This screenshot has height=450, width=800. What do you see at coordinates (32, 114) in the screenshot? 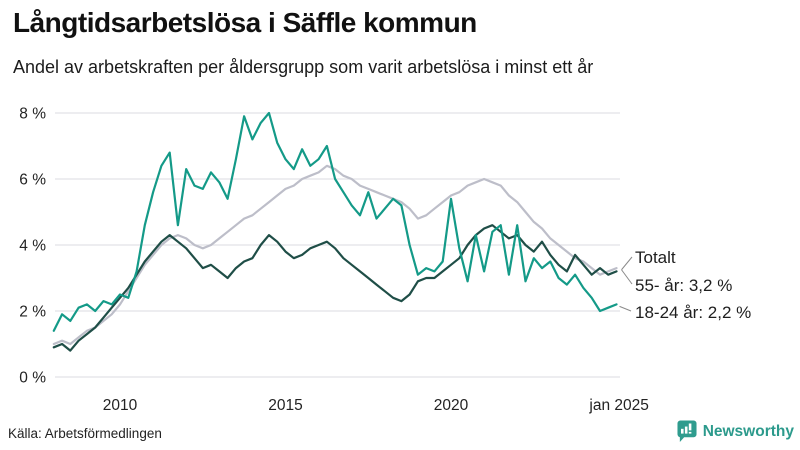
I see `y-tick-label: 8 %` at bounding box center [32, 114].